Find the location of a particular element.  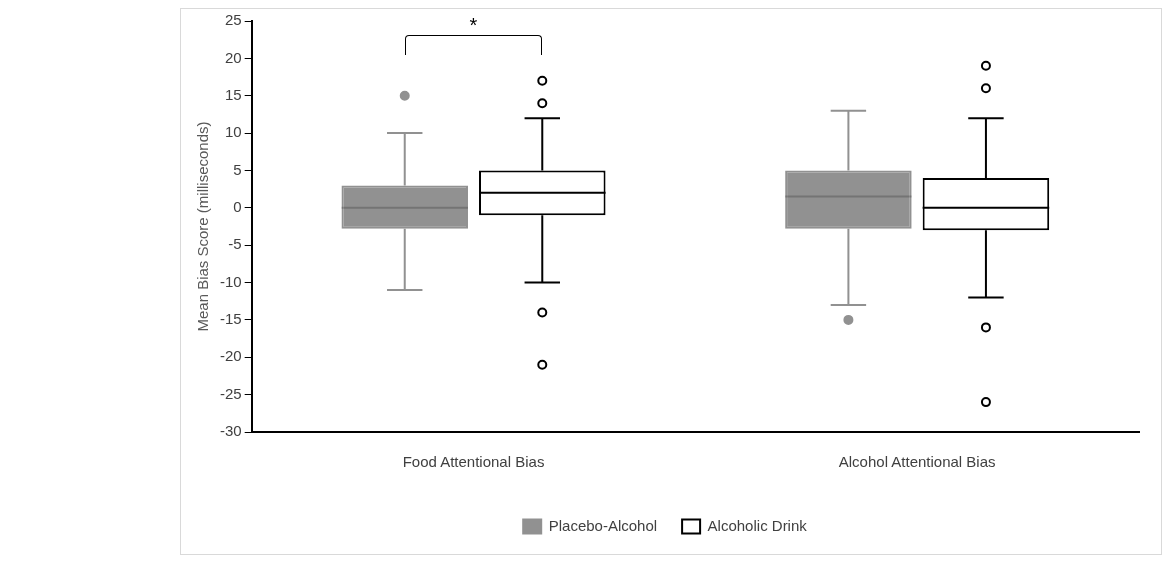

y-tick-label: 0 is located at coordinates (237, 206).